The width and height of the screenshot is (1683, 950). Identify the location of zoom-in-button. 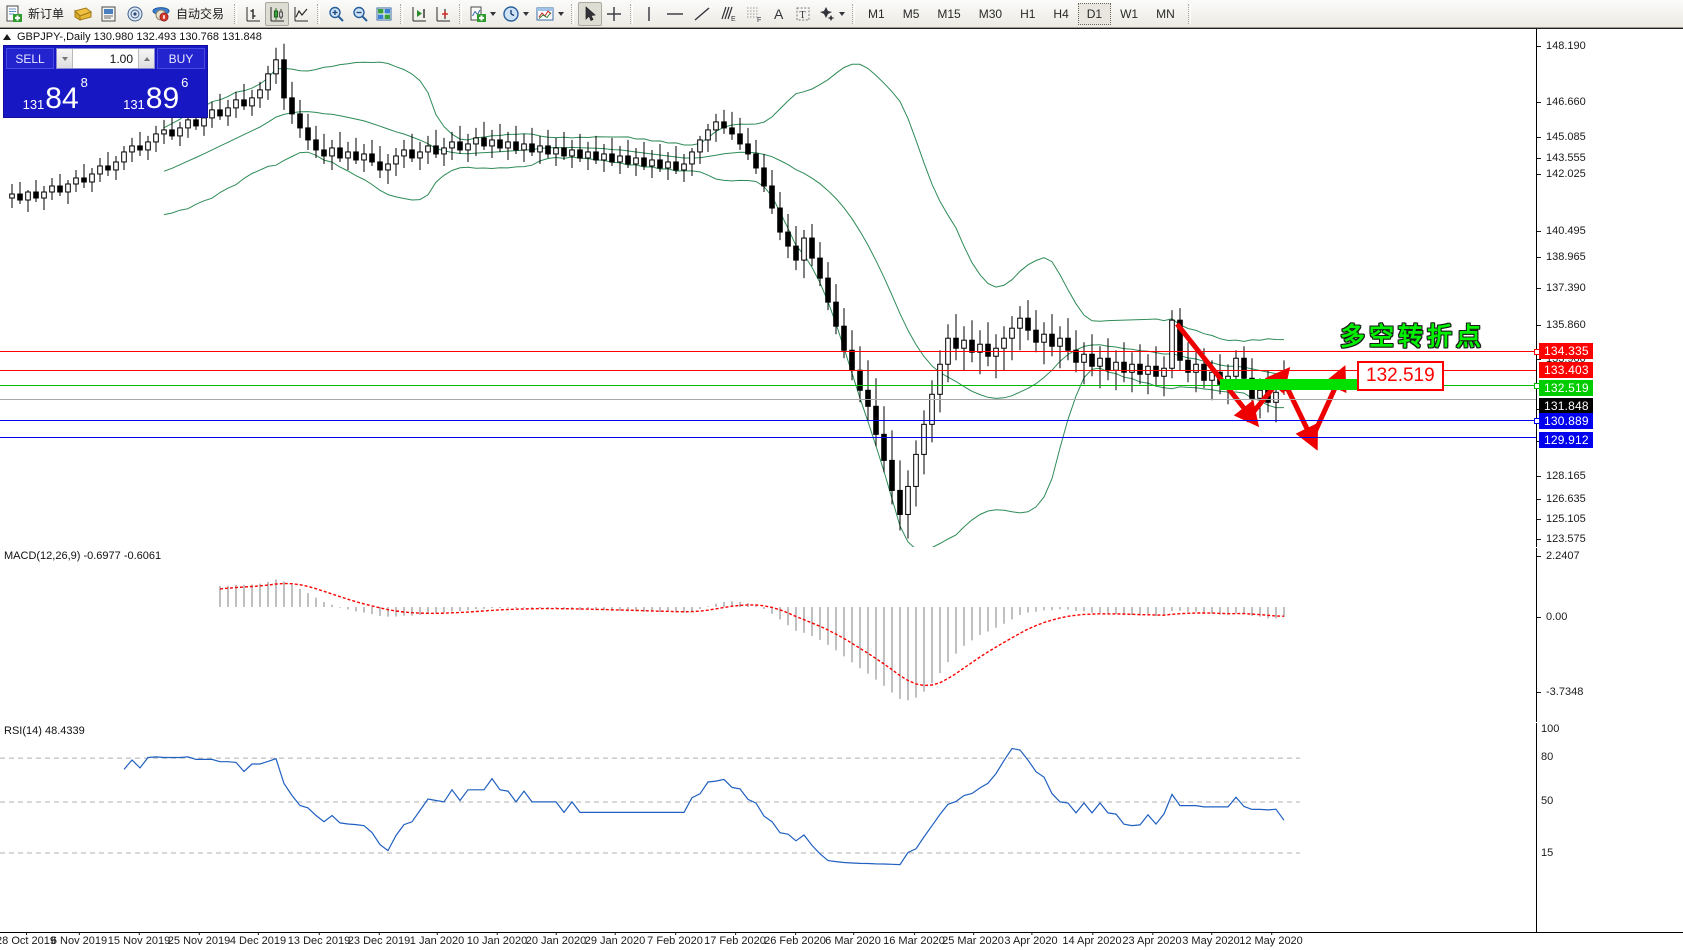
(336, 14).